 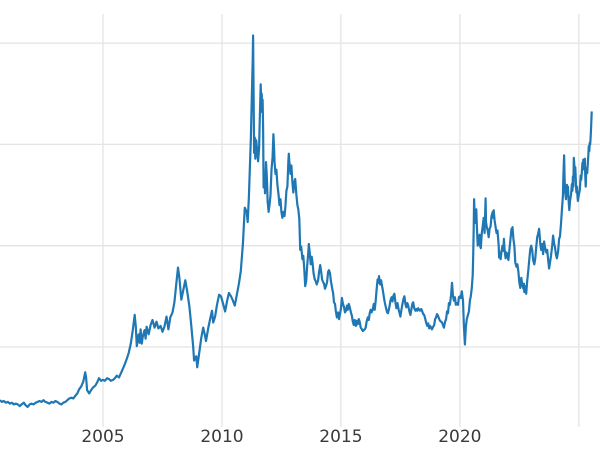 What do you see at coordinates (460, 437) in the screenshot?
I see `x-tick-label-2020: 2020` at bounding box center [460, 437].